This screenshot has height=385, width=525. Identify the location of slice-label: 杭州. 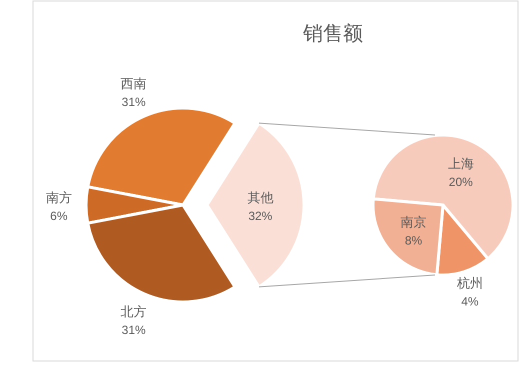
(469, 282).